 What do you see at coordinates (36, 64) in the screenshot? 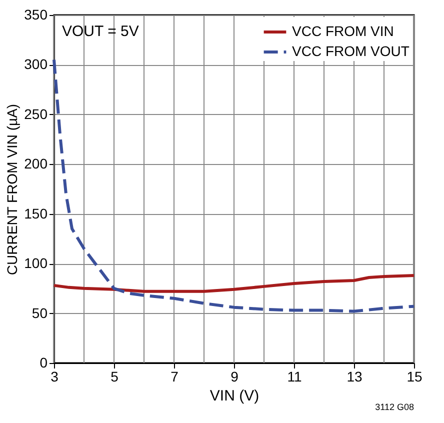
I see `y-tick-label: 300` at bounding box center [36, 64].